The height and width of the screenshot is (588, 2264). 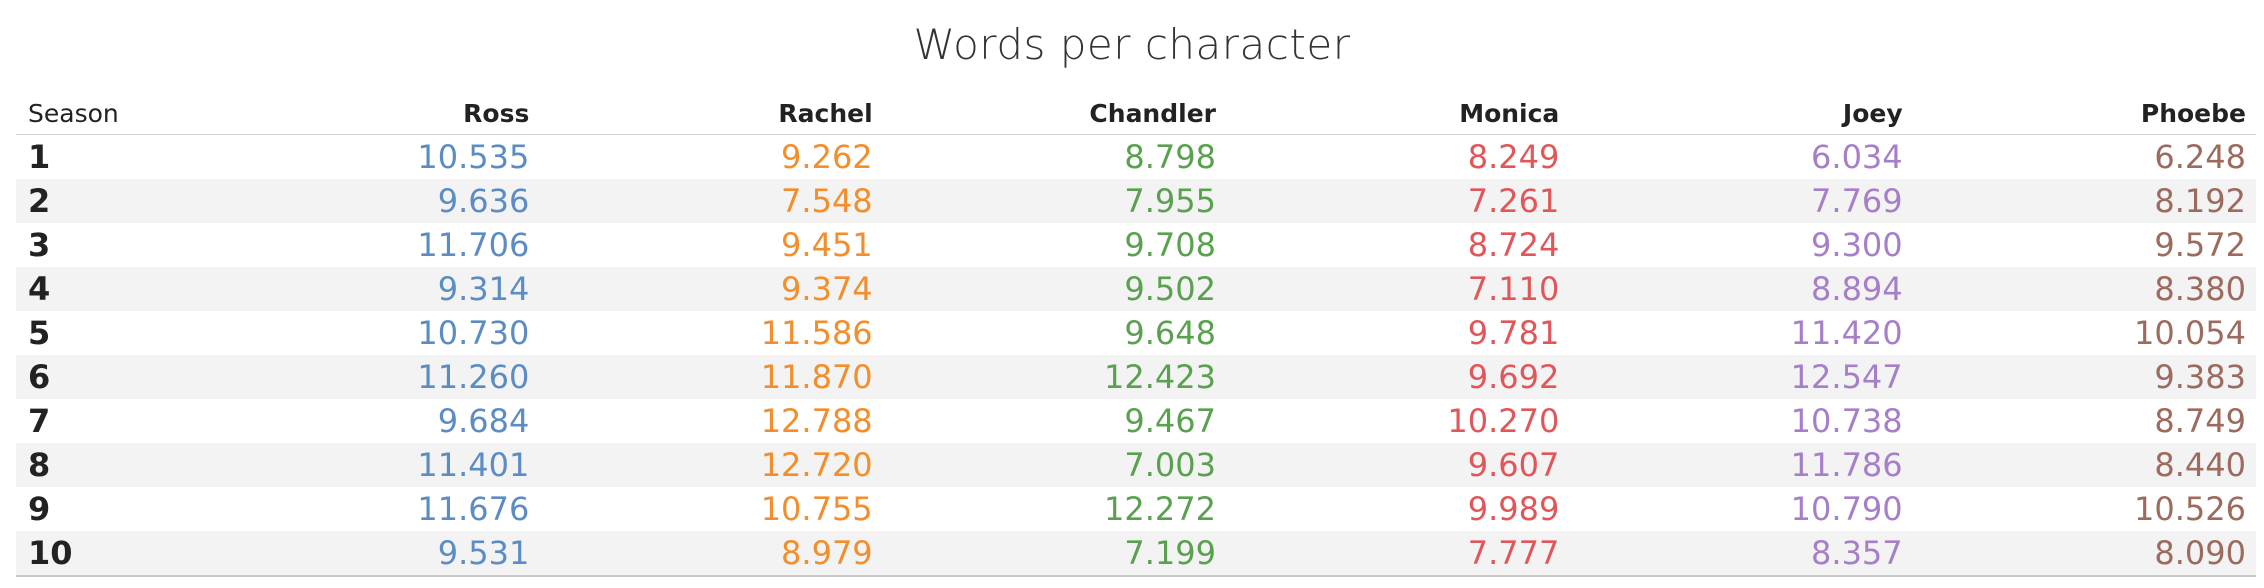 I want to click on value-cell-monica: 9.607, so click(x=1397, y=465).